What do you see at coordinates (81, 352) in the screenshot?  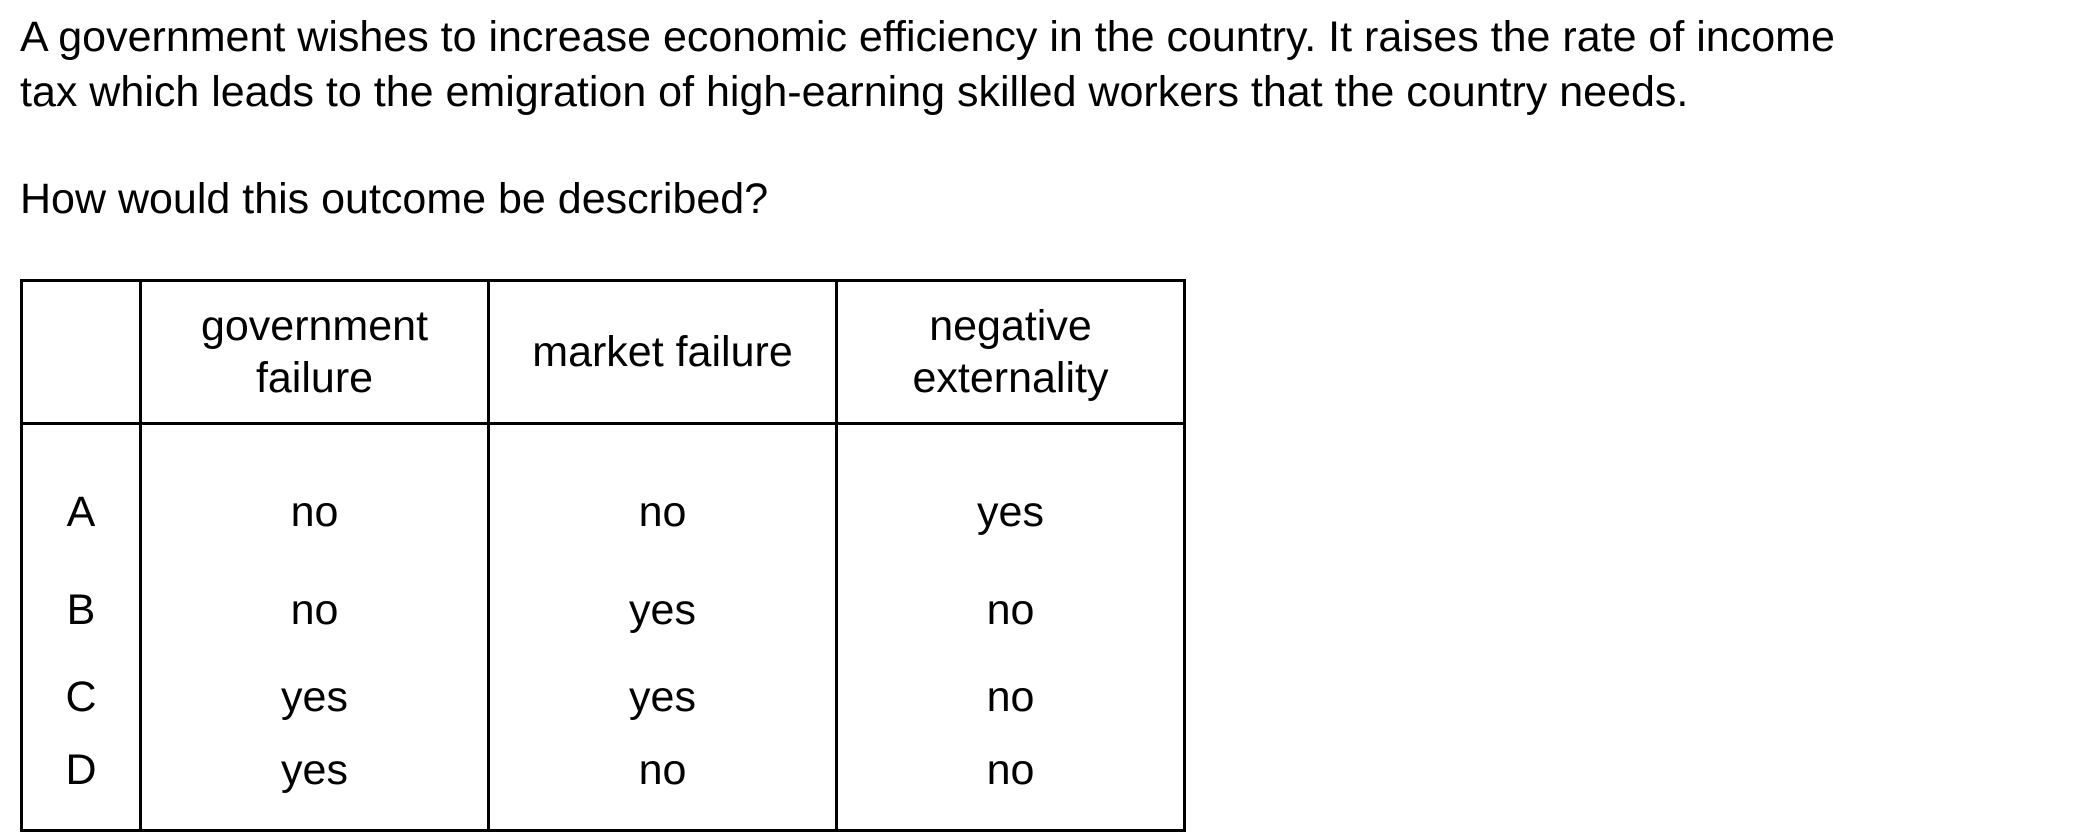 I see `header-blank-cell` at bounding box center [81, 352].